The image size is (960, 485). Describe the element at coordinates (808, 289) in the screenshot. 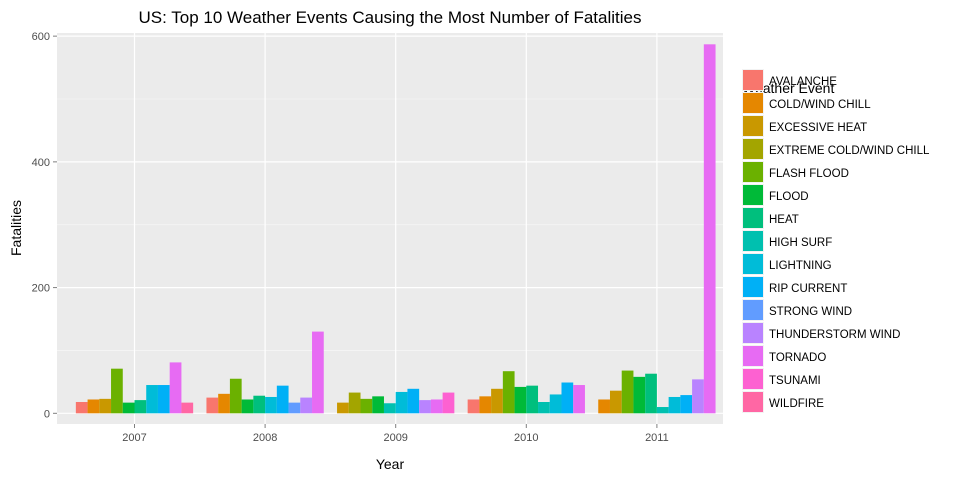

I see `legend-label: RIP CURRENT` at that location.